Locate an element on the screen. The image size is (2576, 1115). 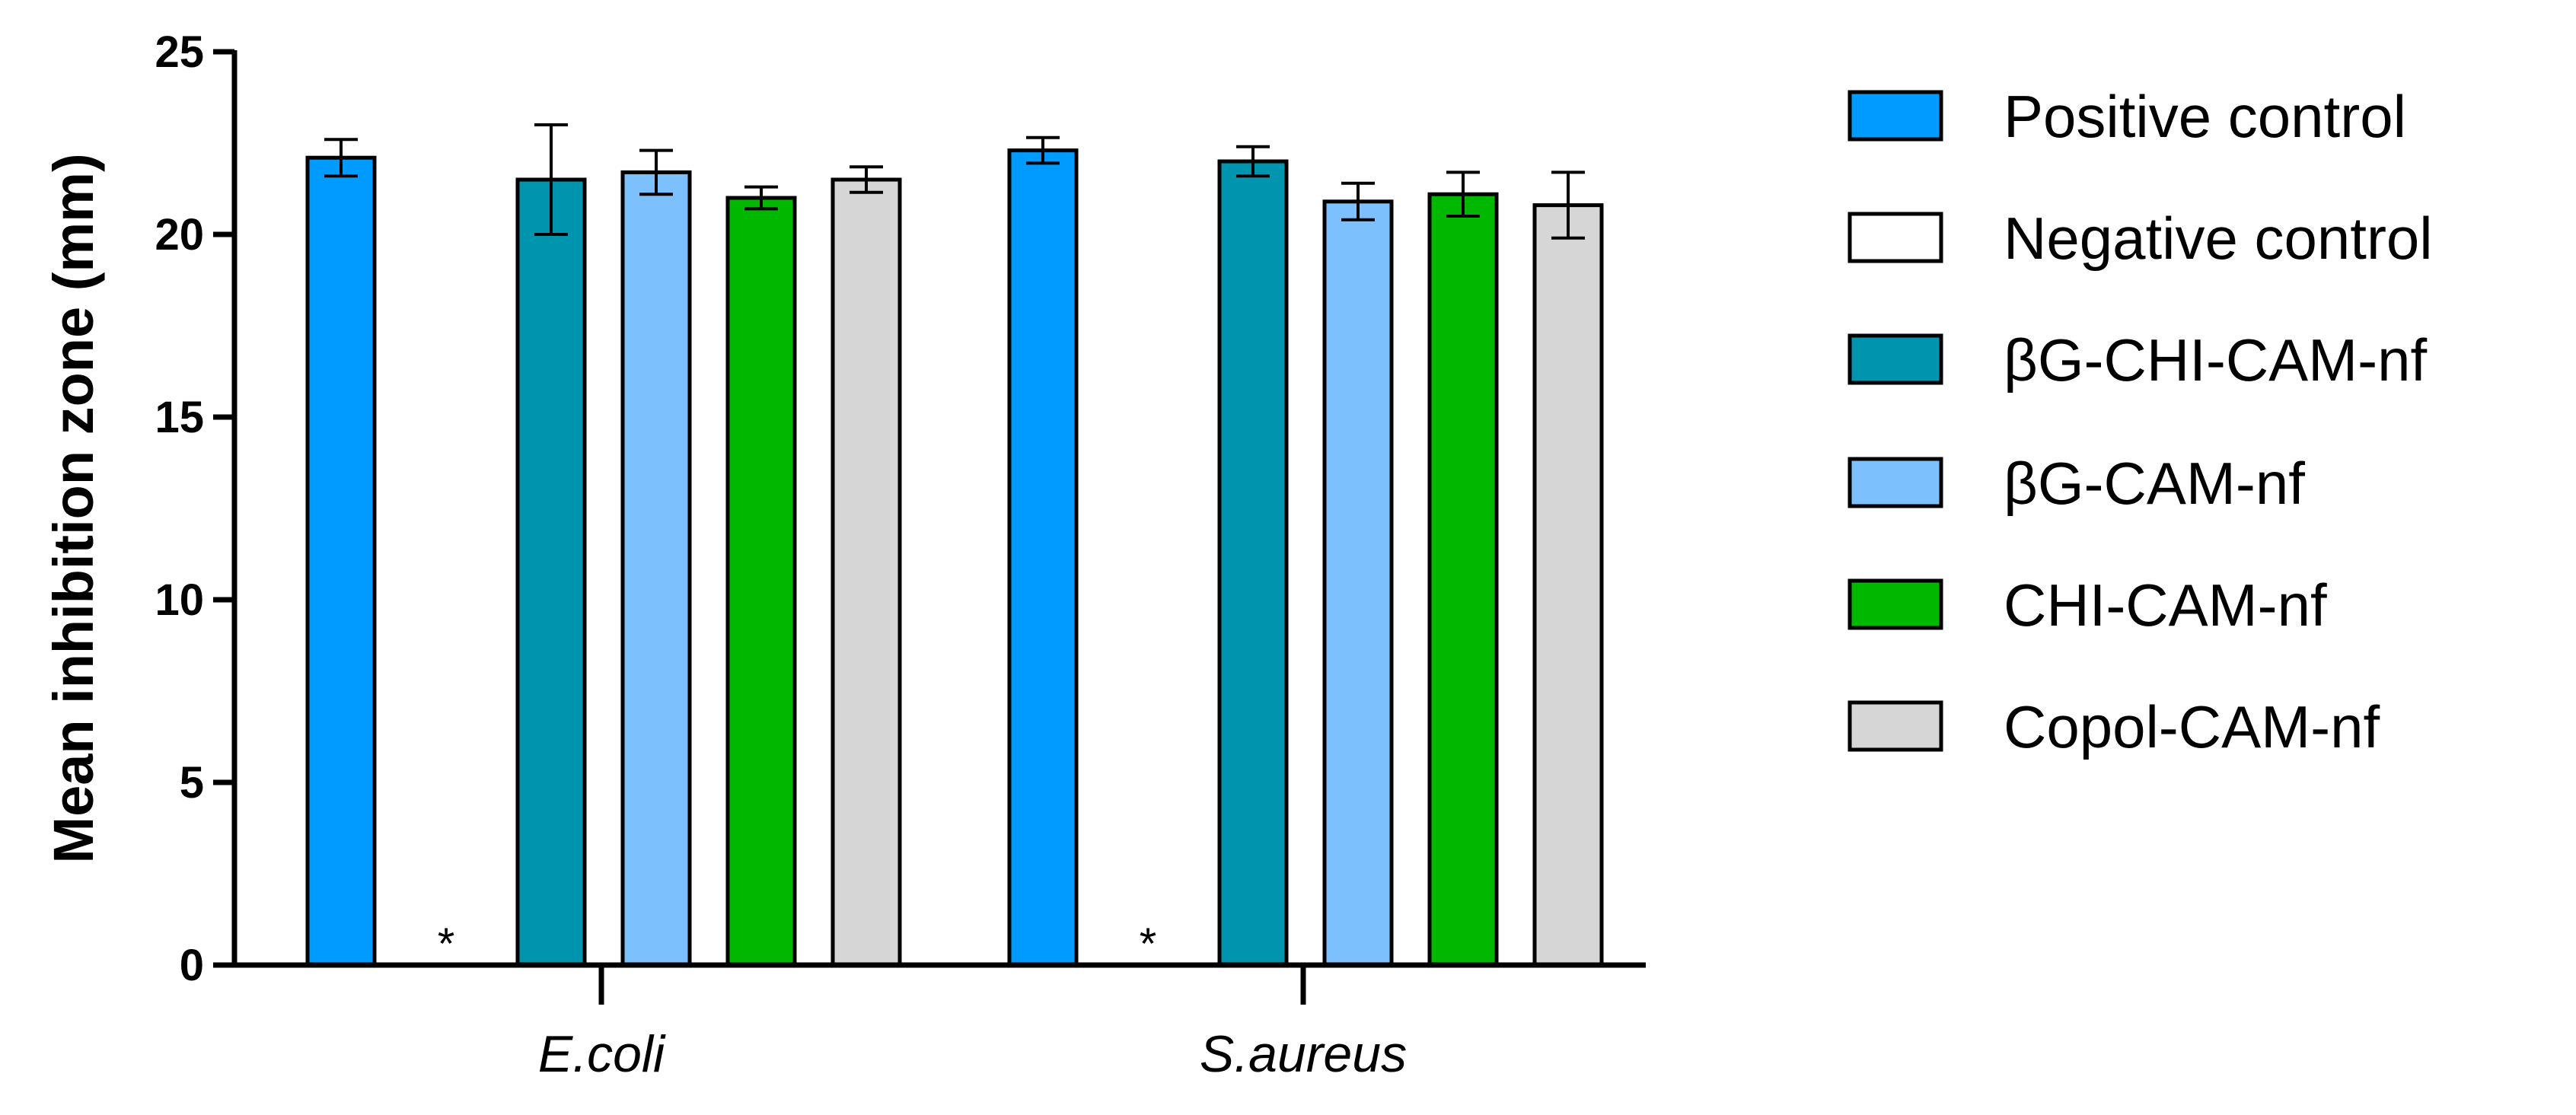
y-tick-label: 15 is located at coordinates (179, 418).